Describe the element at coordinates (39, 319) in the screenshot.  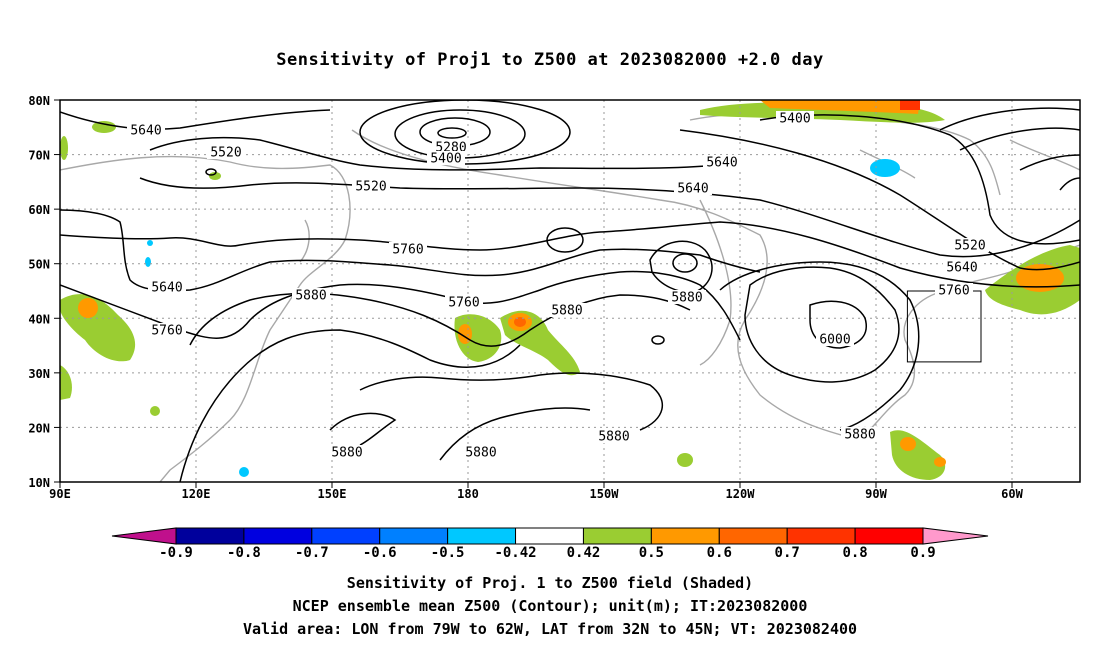
I see `lat-label: 40N` at that location.